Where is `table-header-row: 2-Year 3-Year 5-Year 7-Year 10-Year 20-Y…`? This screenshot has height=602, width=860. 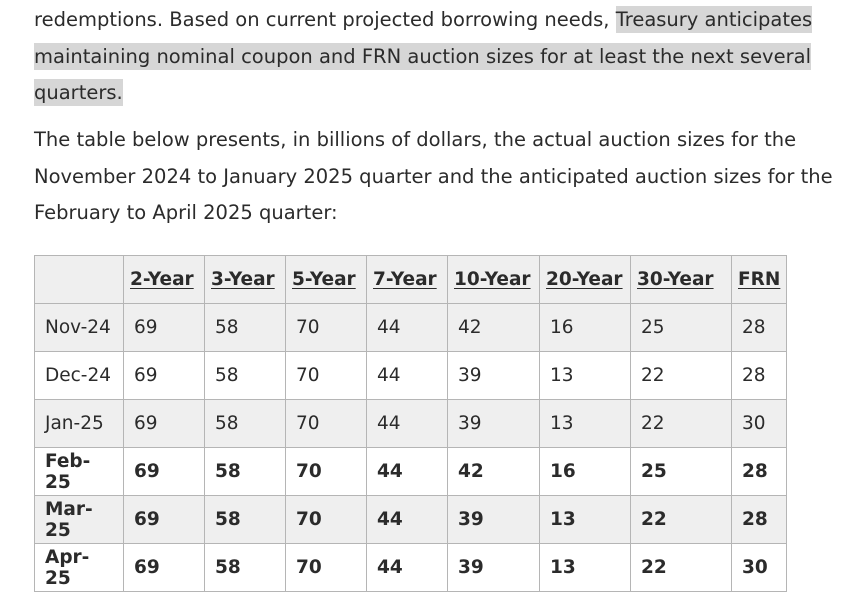 table-header-row: 2-Year 3-Year 5-Year 7-Year 10-Year 20-Y… is located at coordinates (411, 279).